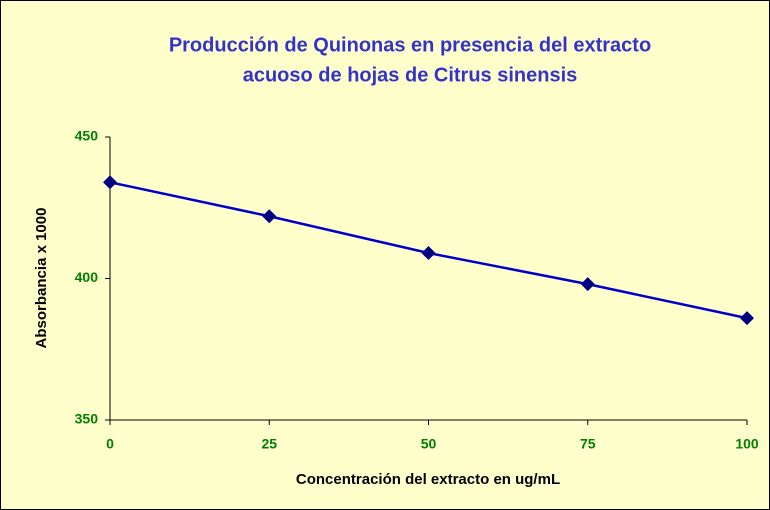 Image resolution: width=770 pixels, height=510 pixels. Describe the element at coordinates (269, 444) in the screenshot. I see `x-tick-label: 25` at that location.